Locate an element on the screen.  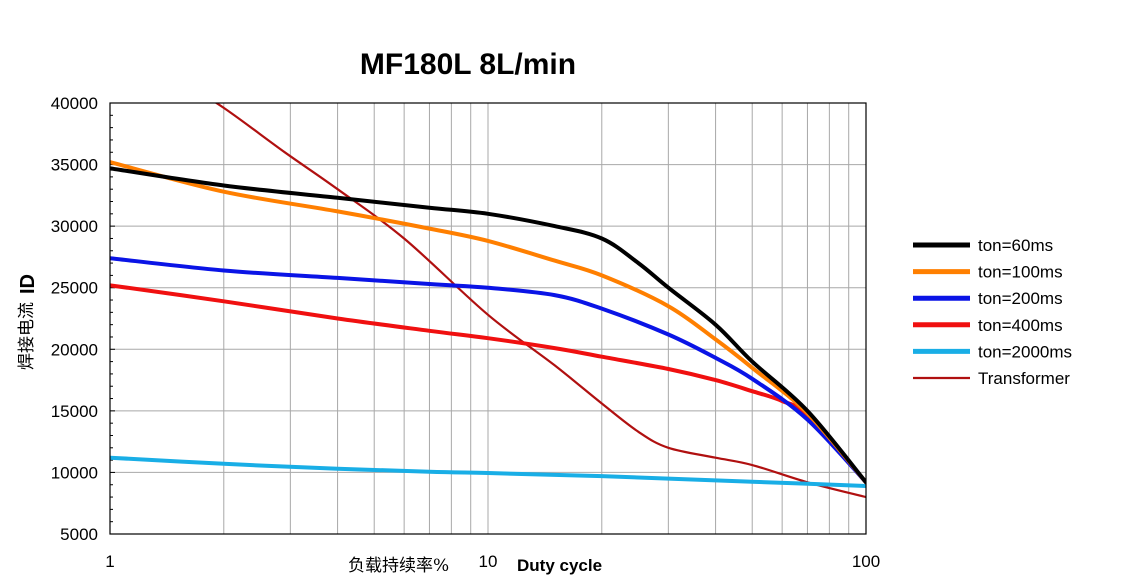
y-tick-label: 5000 is located at coordinates (79, 534).